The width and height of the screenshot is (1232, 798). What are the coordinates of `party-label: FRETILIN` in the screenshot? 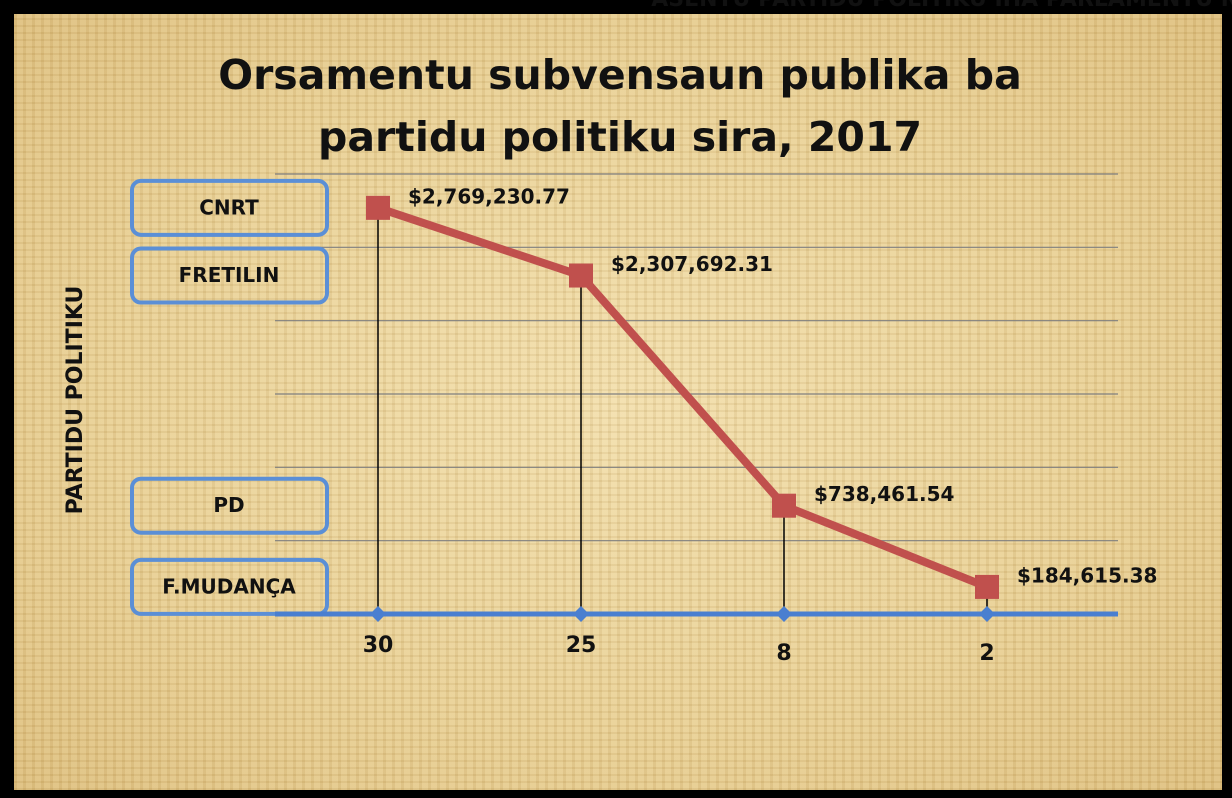 It's located at (229, 275).